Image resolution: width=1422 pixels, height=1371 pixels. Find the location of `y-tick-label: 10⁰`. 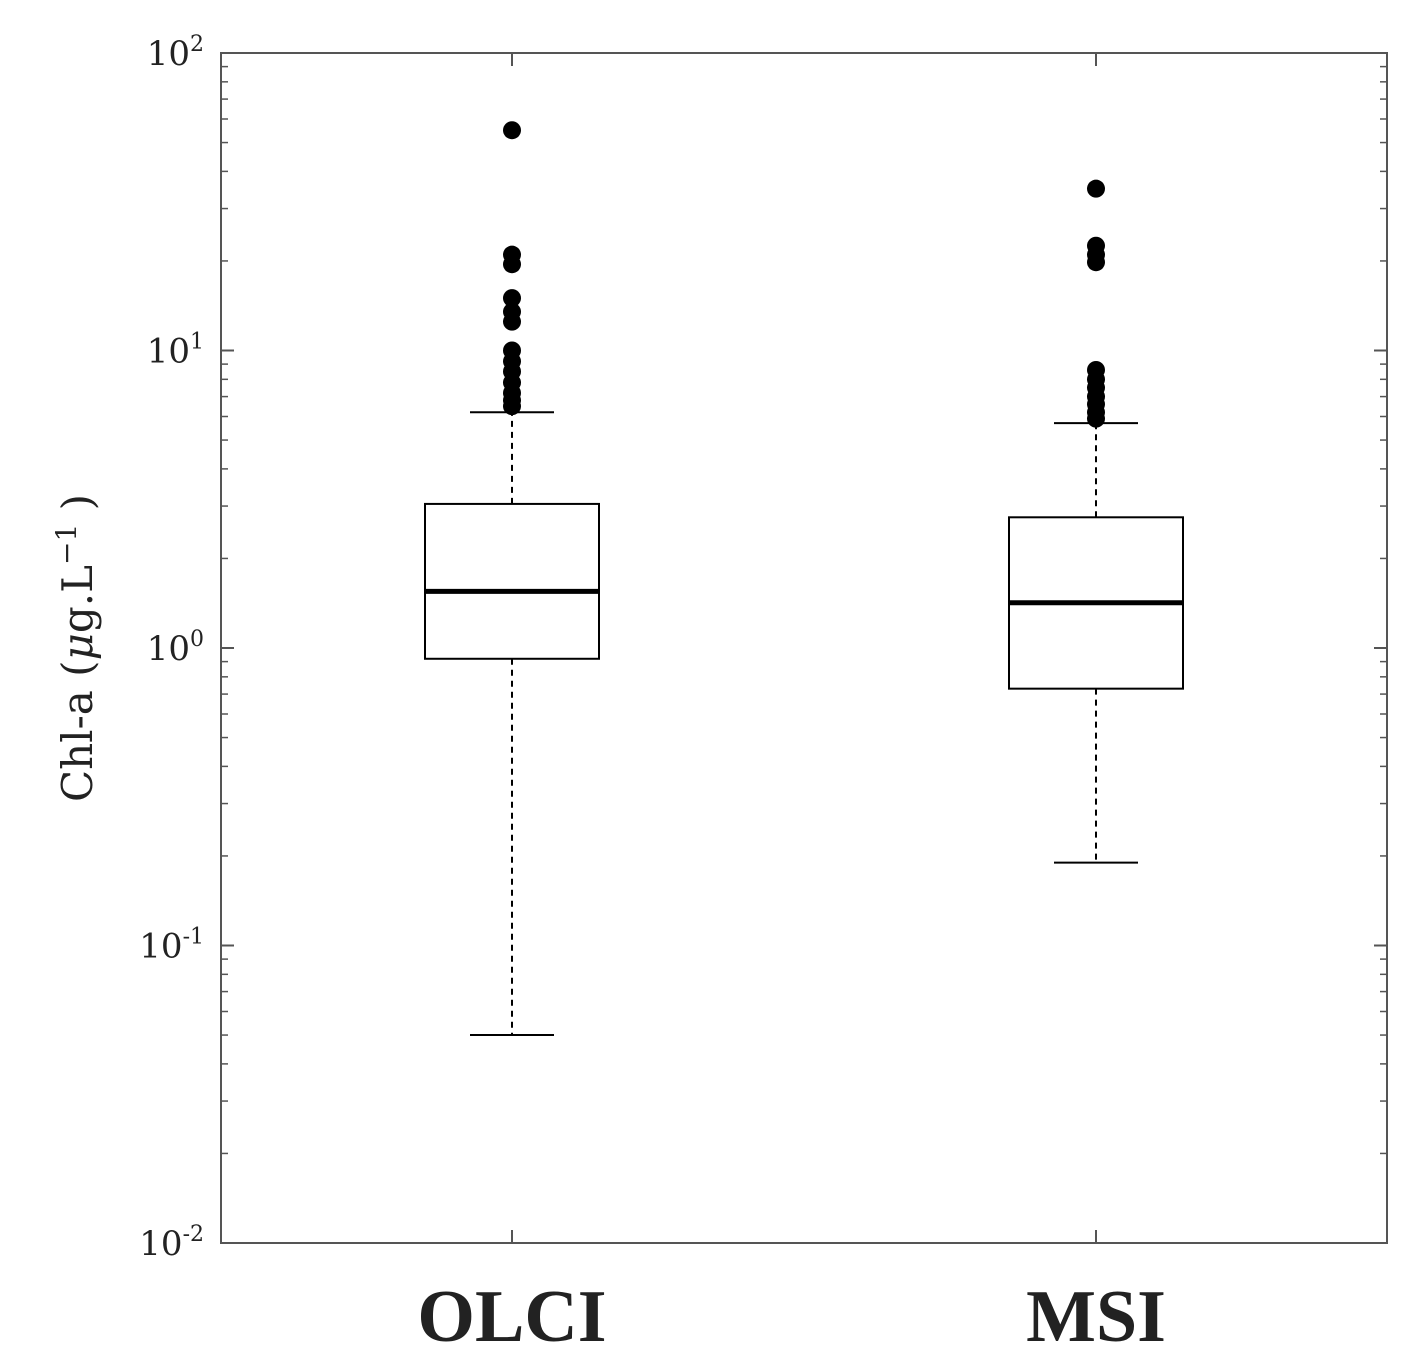

y-tick-label: 10⁰ is located at coordinates (175, 648).